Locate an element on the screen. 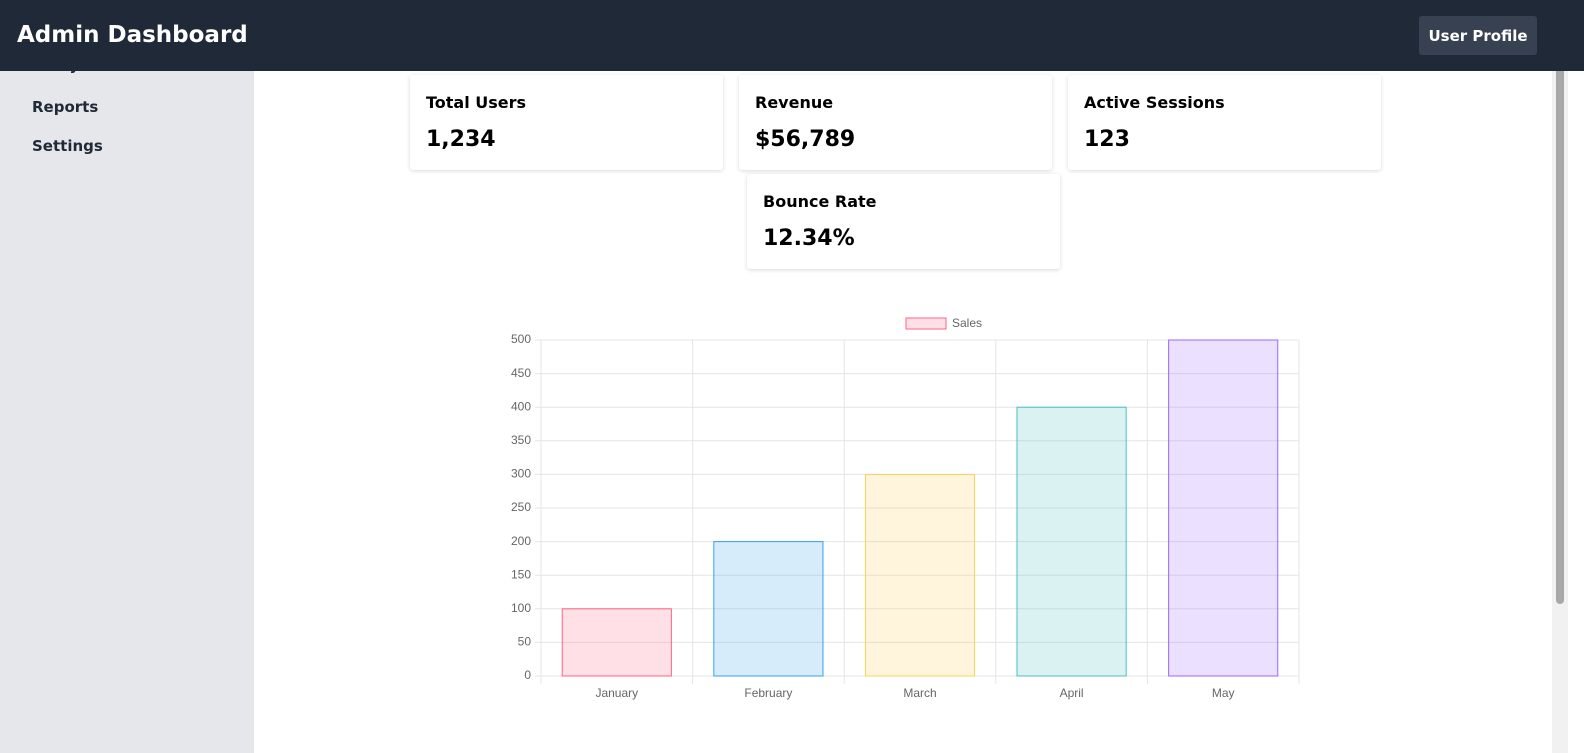 The image size is (1584, 753). card-title: Total Users is located at coordinates (476, 102).